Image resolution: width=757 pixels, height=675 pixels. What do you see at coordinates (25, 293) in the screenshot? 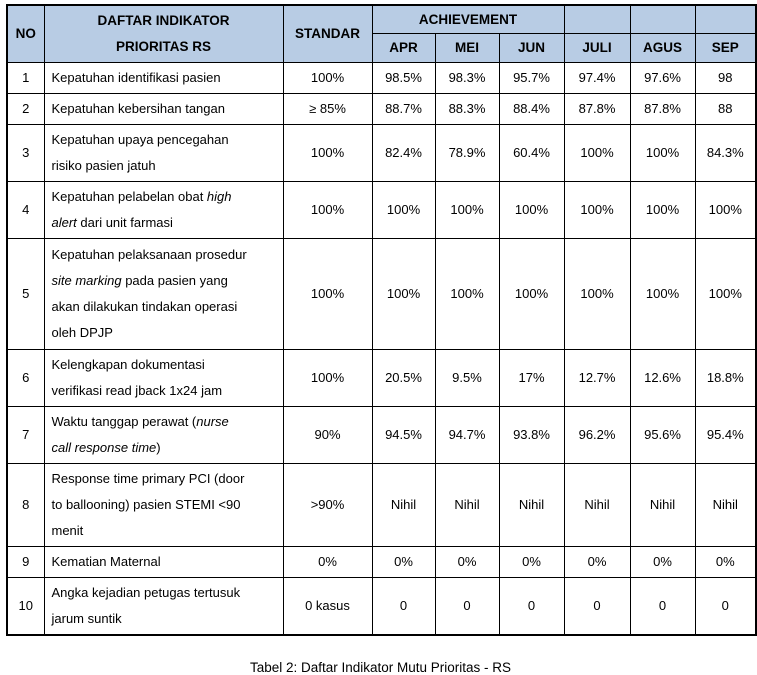
I see `row-number: 5` at bounding box center [25, 293].